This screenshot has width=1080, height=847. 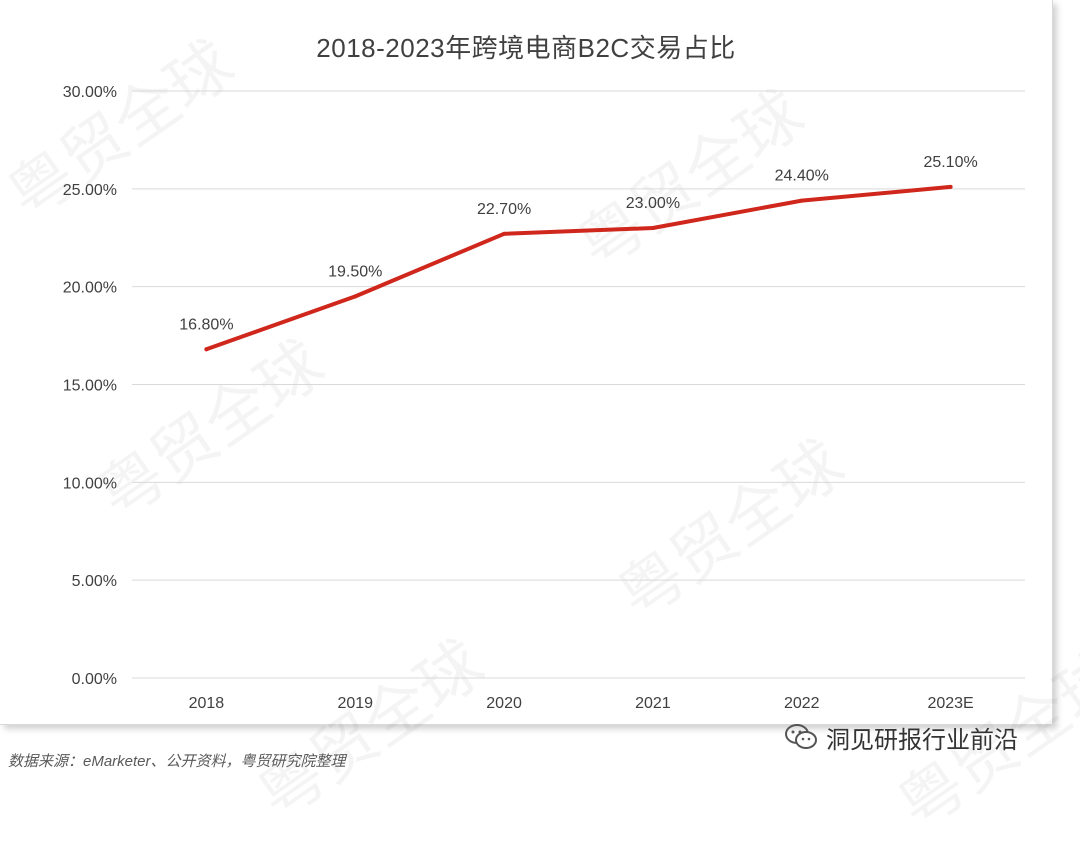 What do you see at coordinates (94, 679) in the screenshot?
I see `y-tick-label: 0.00%` at bounding box center [94, 679].